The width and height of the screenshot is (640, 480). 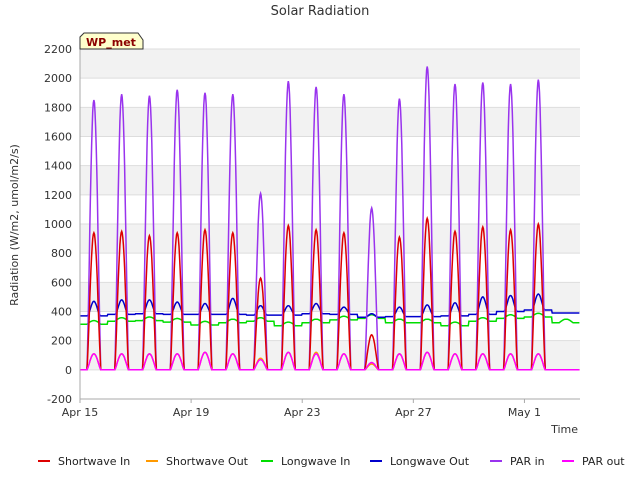 What do you see at coordinates (527, 461) in the screenshot?
I see `legend-label: PAR in` at bounding box center [527, 461].